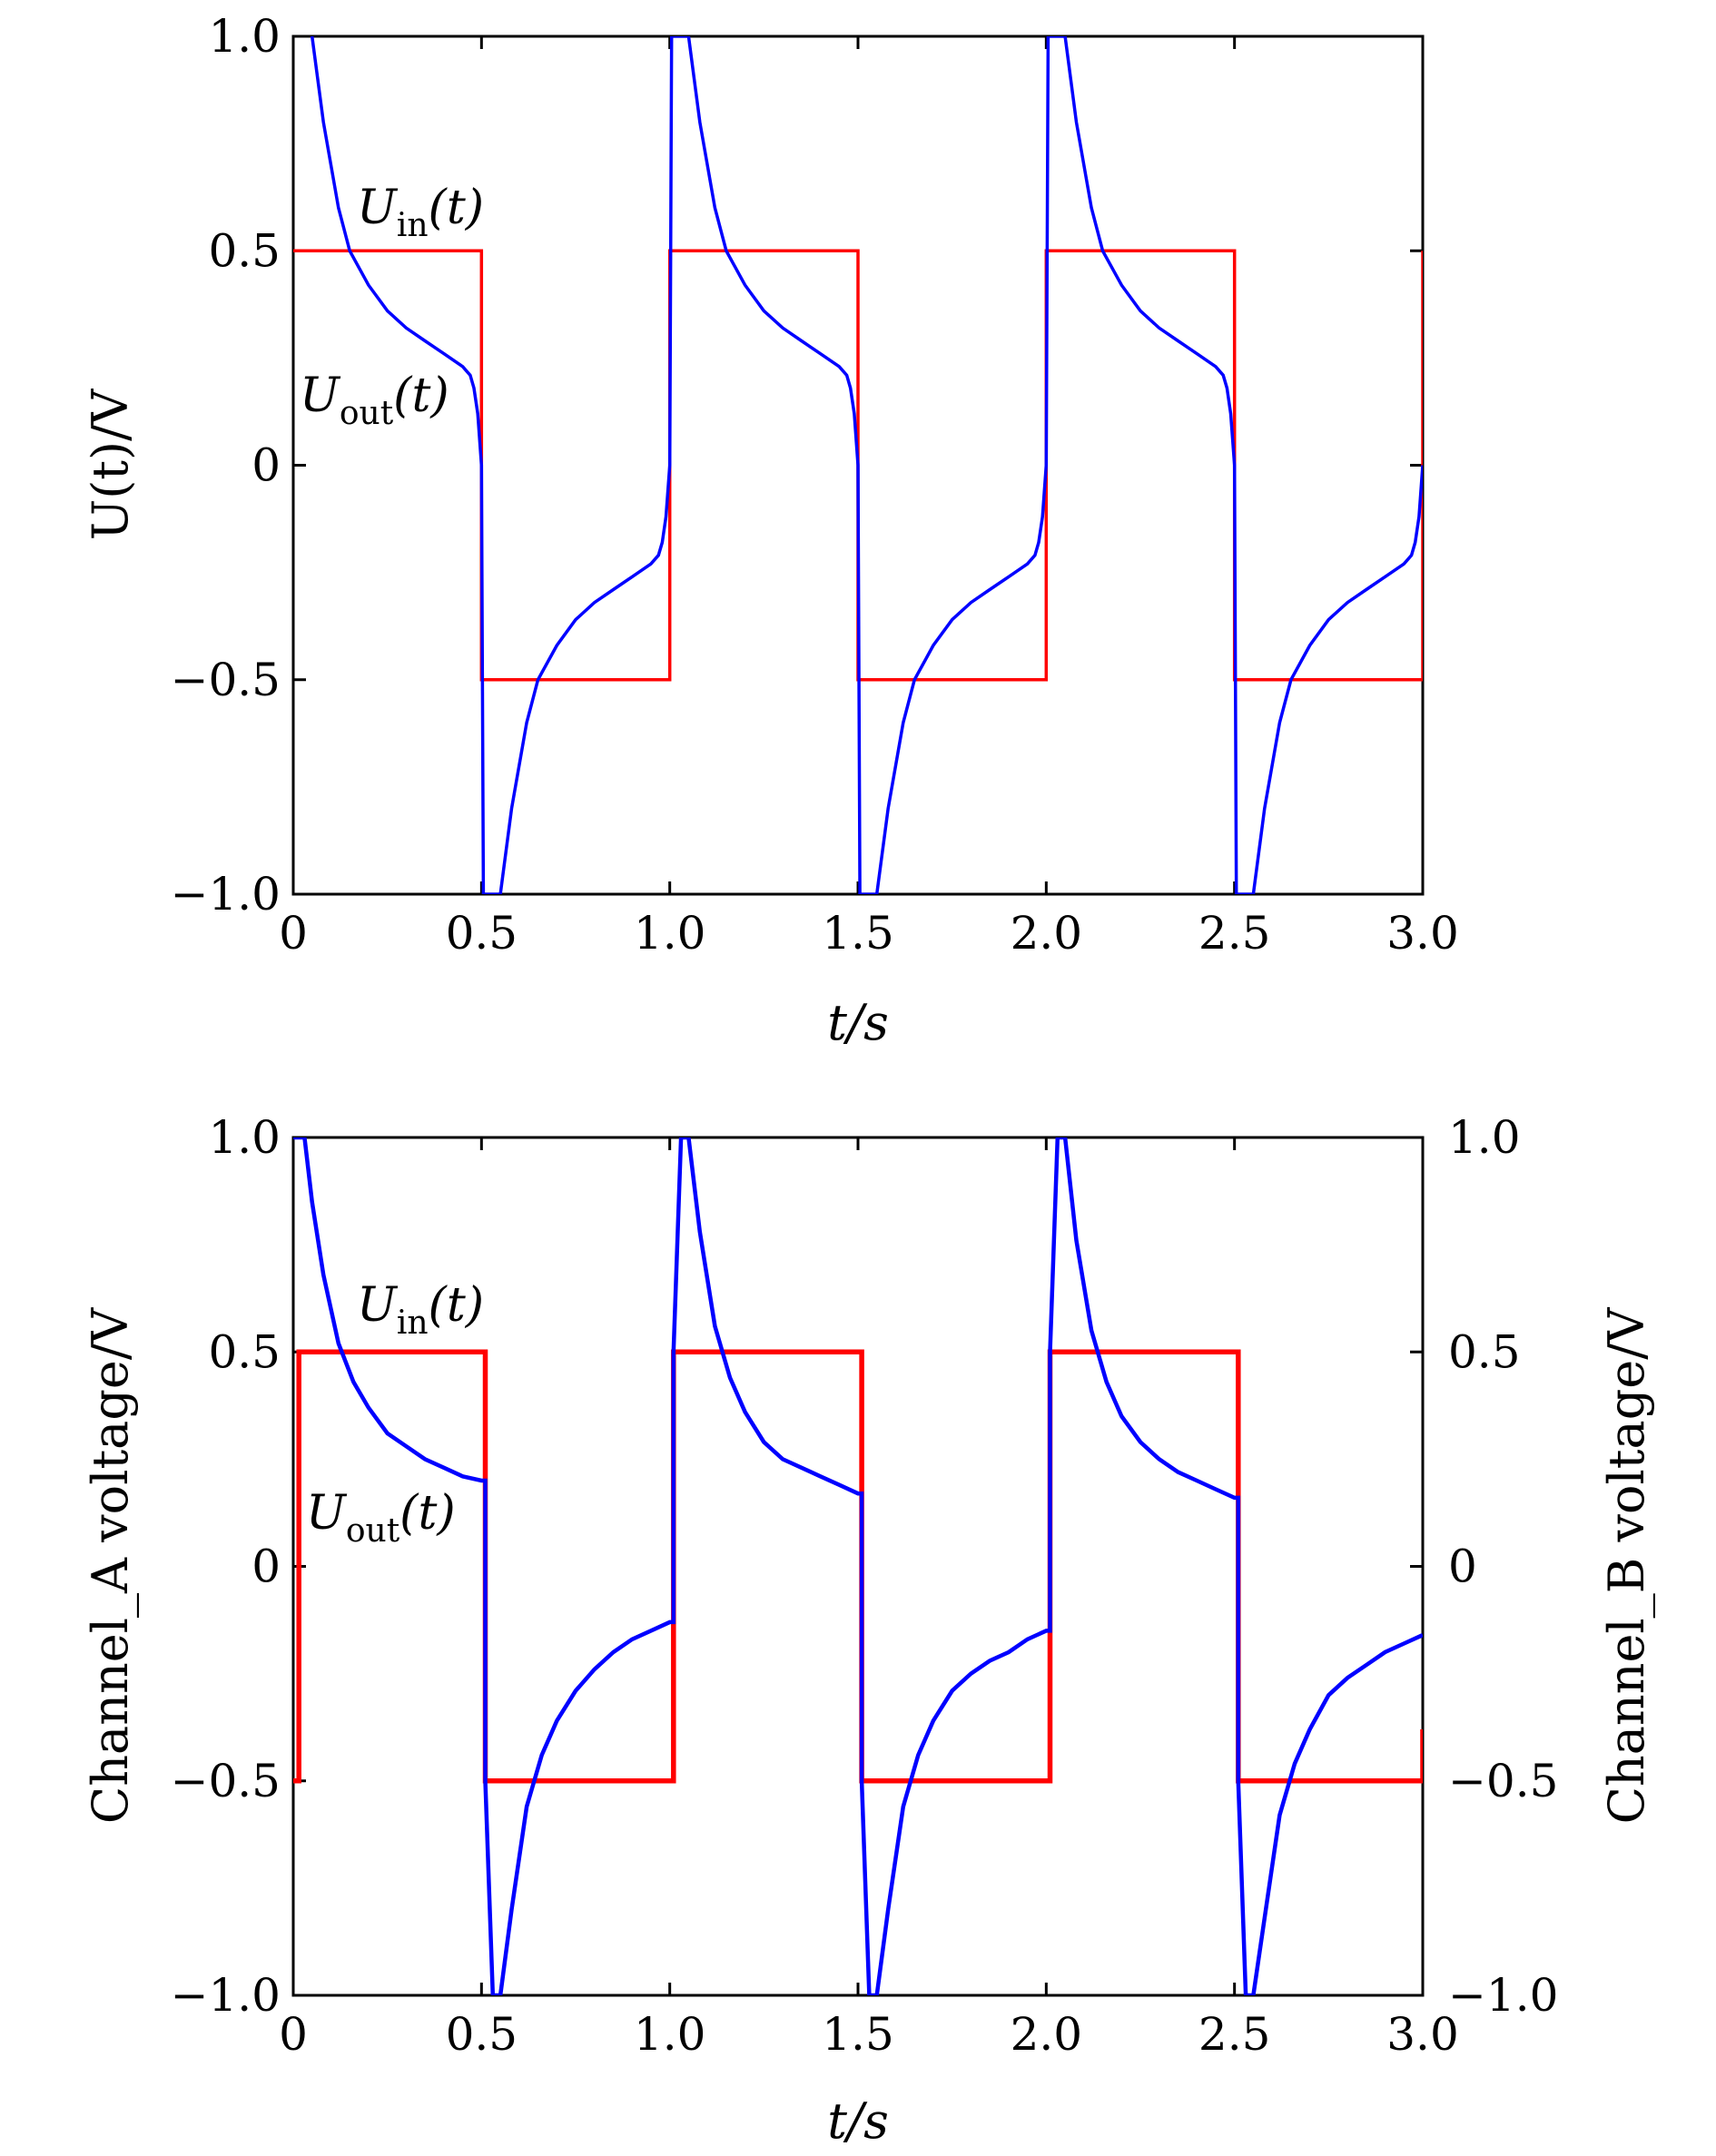  Describe the element at coordinates (1234, 2034) in the screenshot. I see `bot-x-tick-label: 2.5` at that location.